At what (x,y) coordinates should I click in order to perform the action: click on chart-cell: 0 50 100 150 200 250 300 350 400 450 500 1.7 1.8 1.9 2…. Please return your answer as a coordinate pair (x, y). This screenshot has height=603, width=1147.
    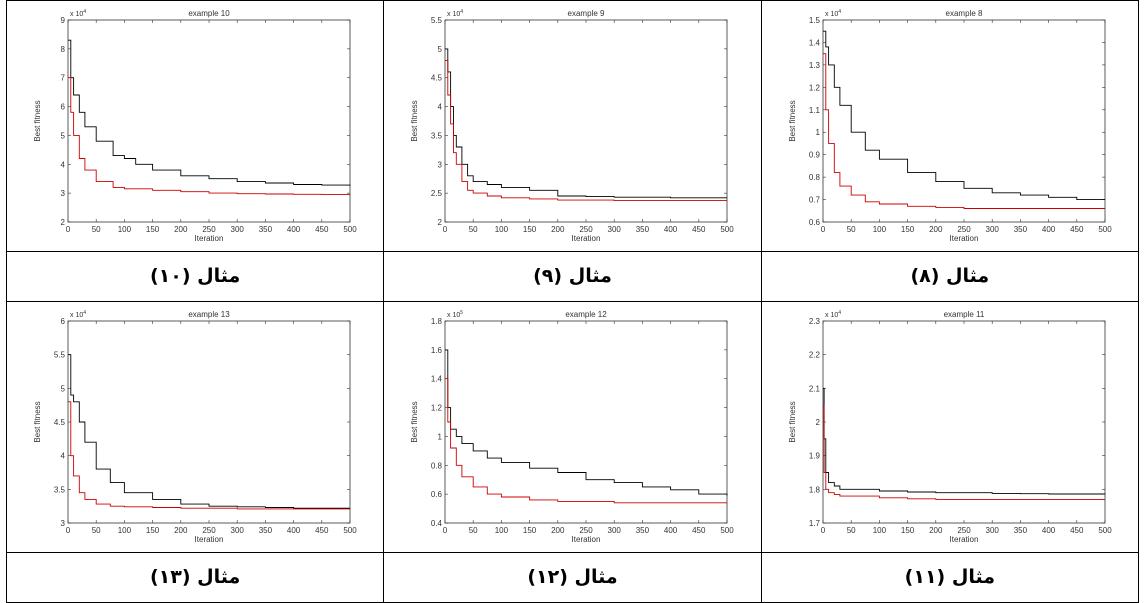
    Looking at the image, I should click on (950, 426).